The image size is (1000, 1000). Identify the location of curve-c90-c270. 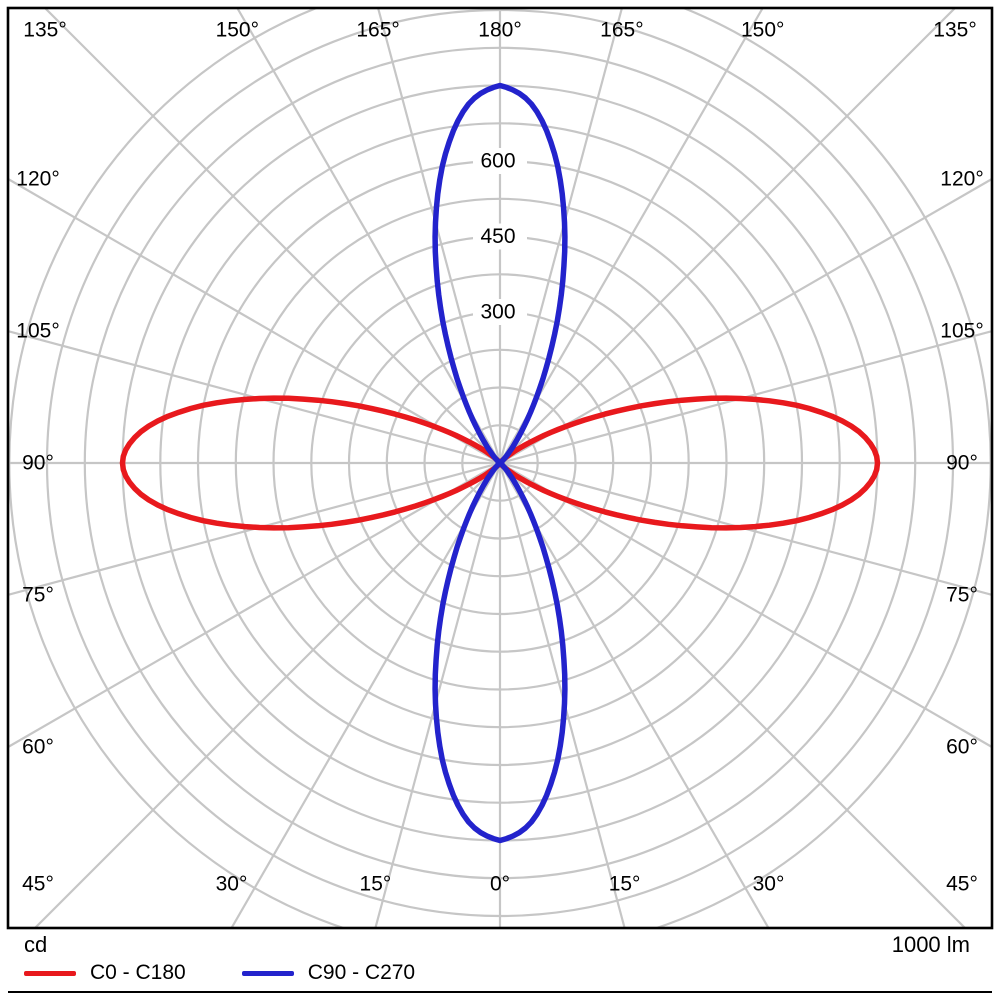
(500, 463).